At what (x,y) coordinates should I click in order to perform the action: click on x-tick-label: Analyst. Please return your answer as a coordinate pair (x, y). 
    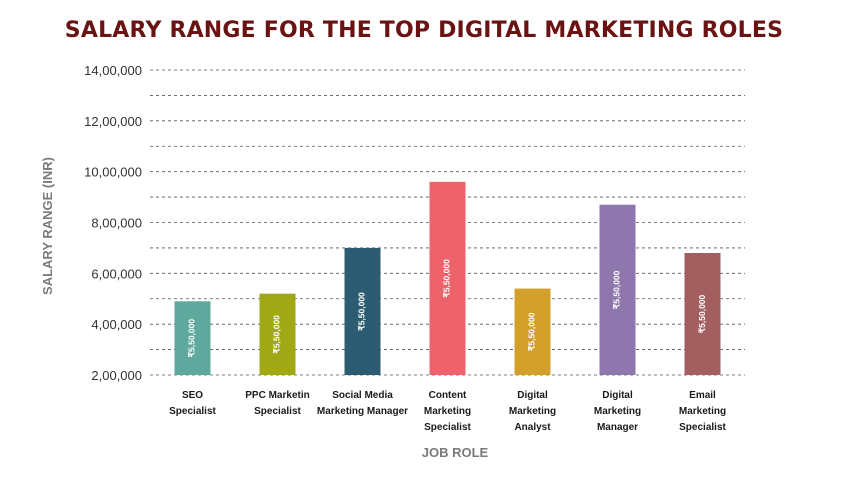
    Looking at the image, I should click on (532, 427).